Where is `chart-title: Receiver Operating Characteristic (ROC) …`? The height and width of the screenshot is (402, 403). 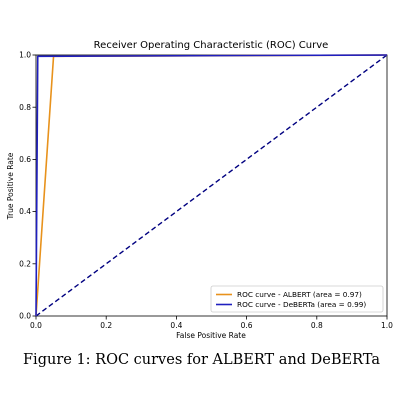 chart-title: Receiver Operating Characteristic (ROC) … is located at coordinates (211, 45).